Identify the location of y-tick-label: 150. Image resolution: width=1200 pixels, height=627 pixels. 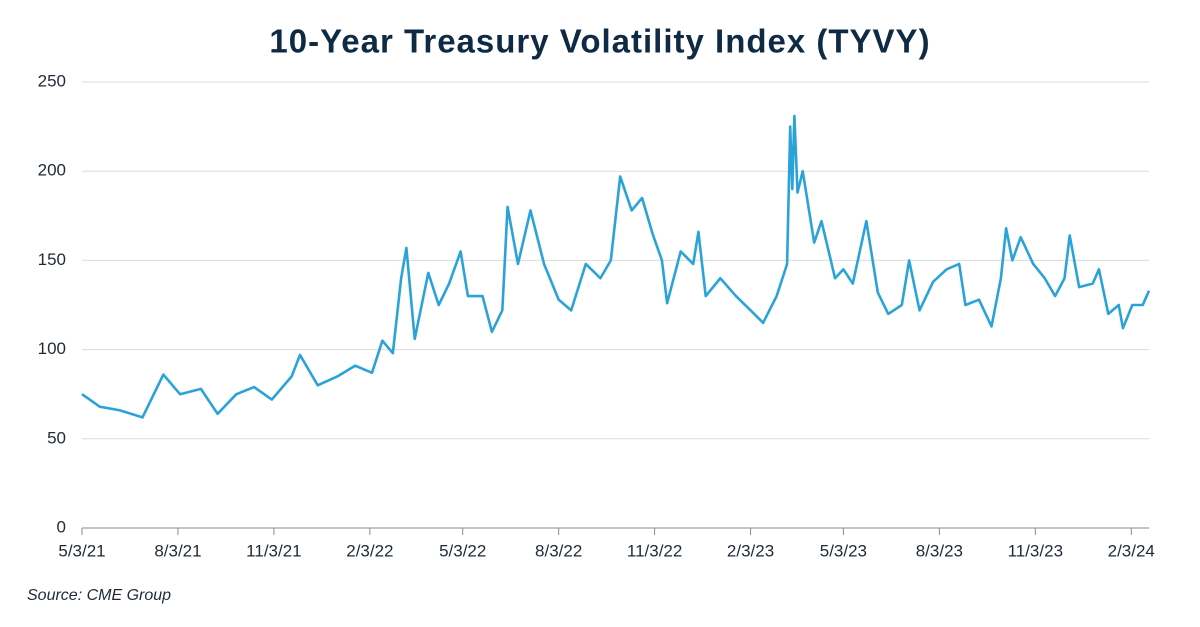
(52, 259).